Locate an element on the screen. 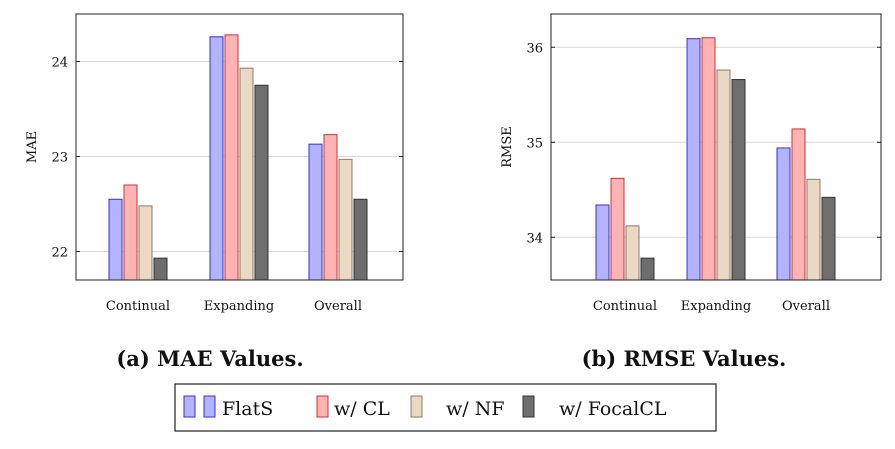 The width and height of the screenshot is (895, 449). bar-mae-expanding-w-focalcl is located at coordinates (261, 182).